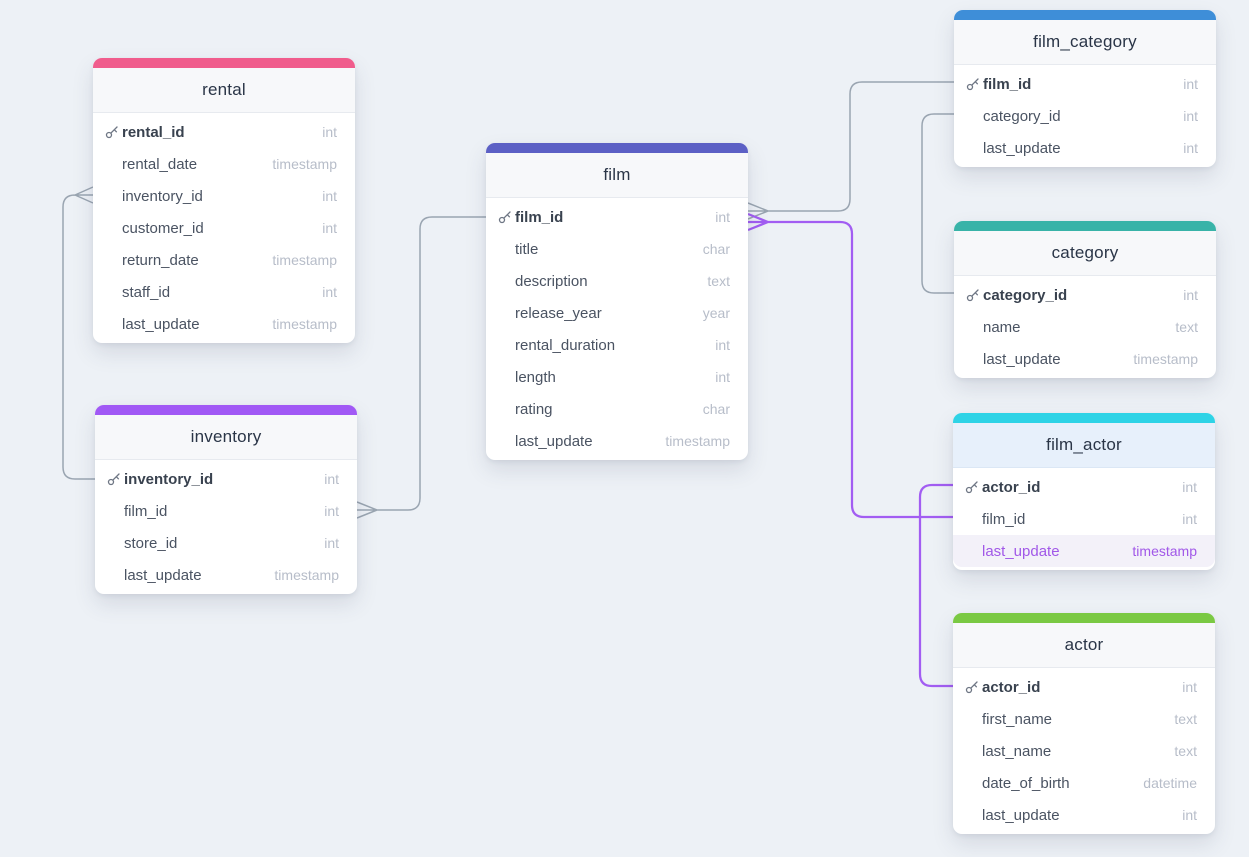 The width and height of the screenshot is (1249, 857). Describe the element at coordinates (160, 260) in the screenshot. I see `field-name: return_date` at that location.